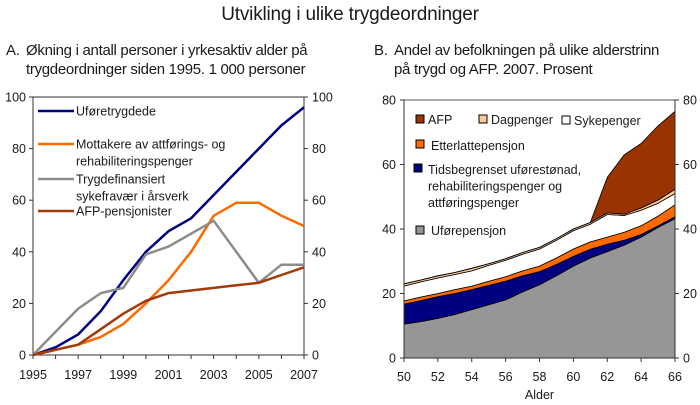 The image size is (700, 405). Describe the element at coordinates (438, 377) in the screenshot. I see `x-tick-label: 52` at that location.